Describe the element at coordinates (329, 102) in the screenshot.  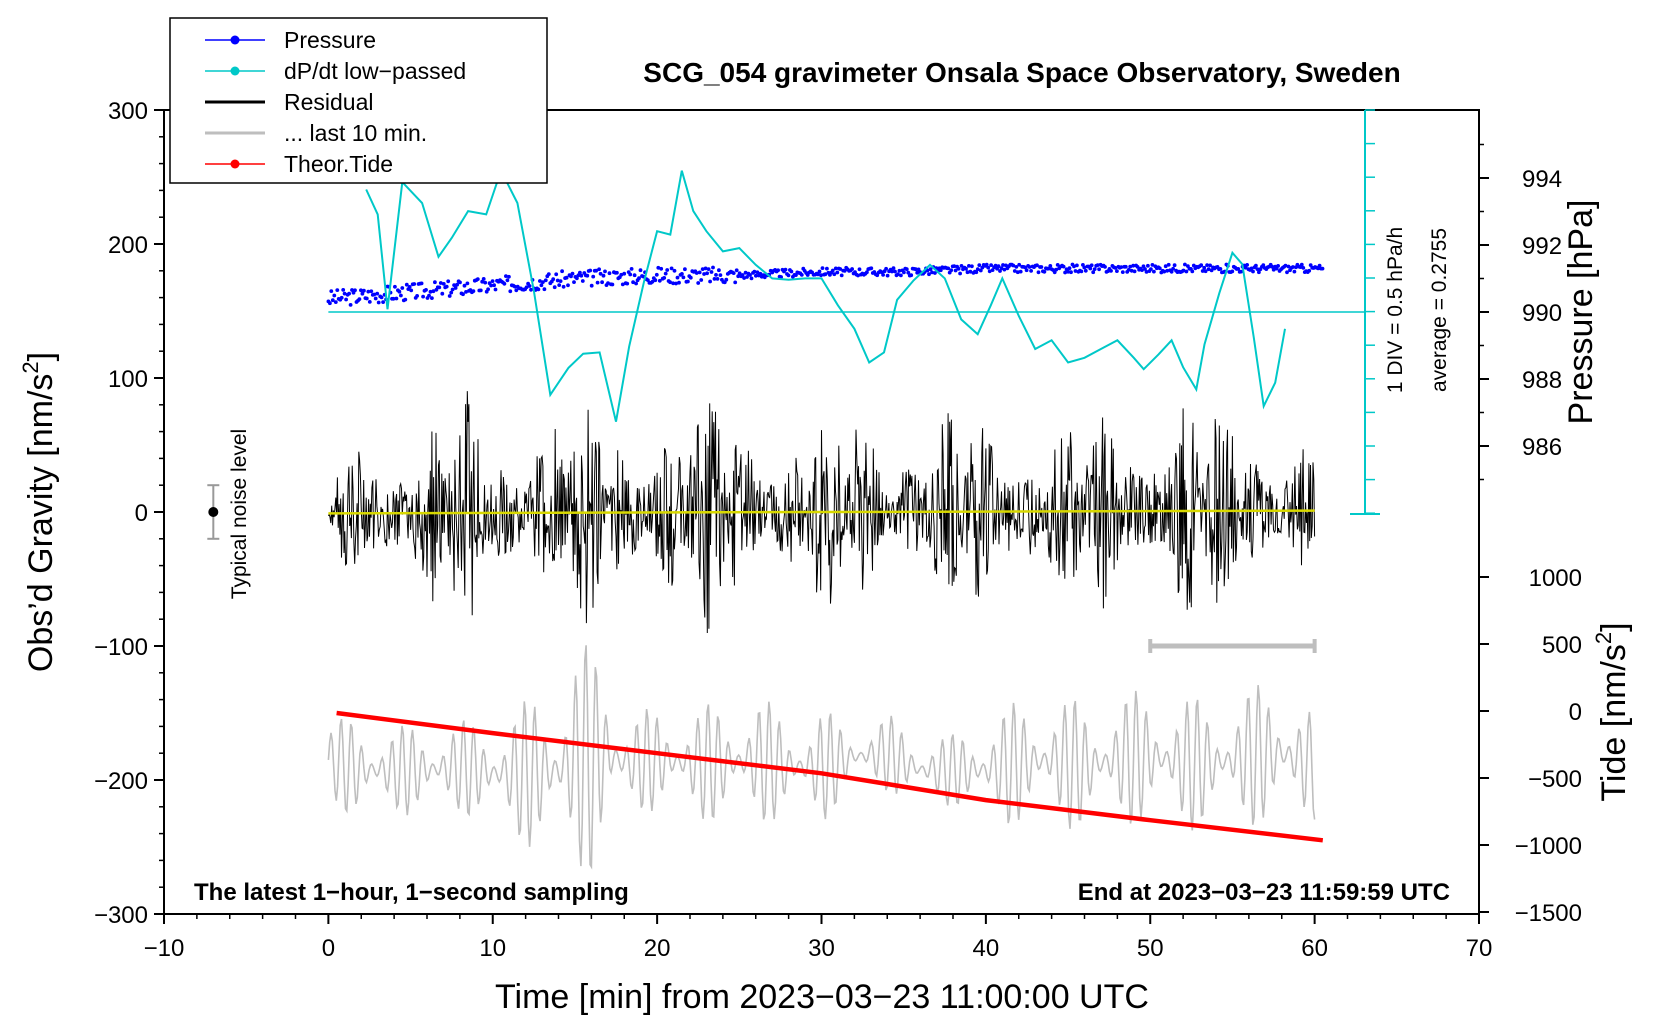
I see `legend-label: Residual` at that location.